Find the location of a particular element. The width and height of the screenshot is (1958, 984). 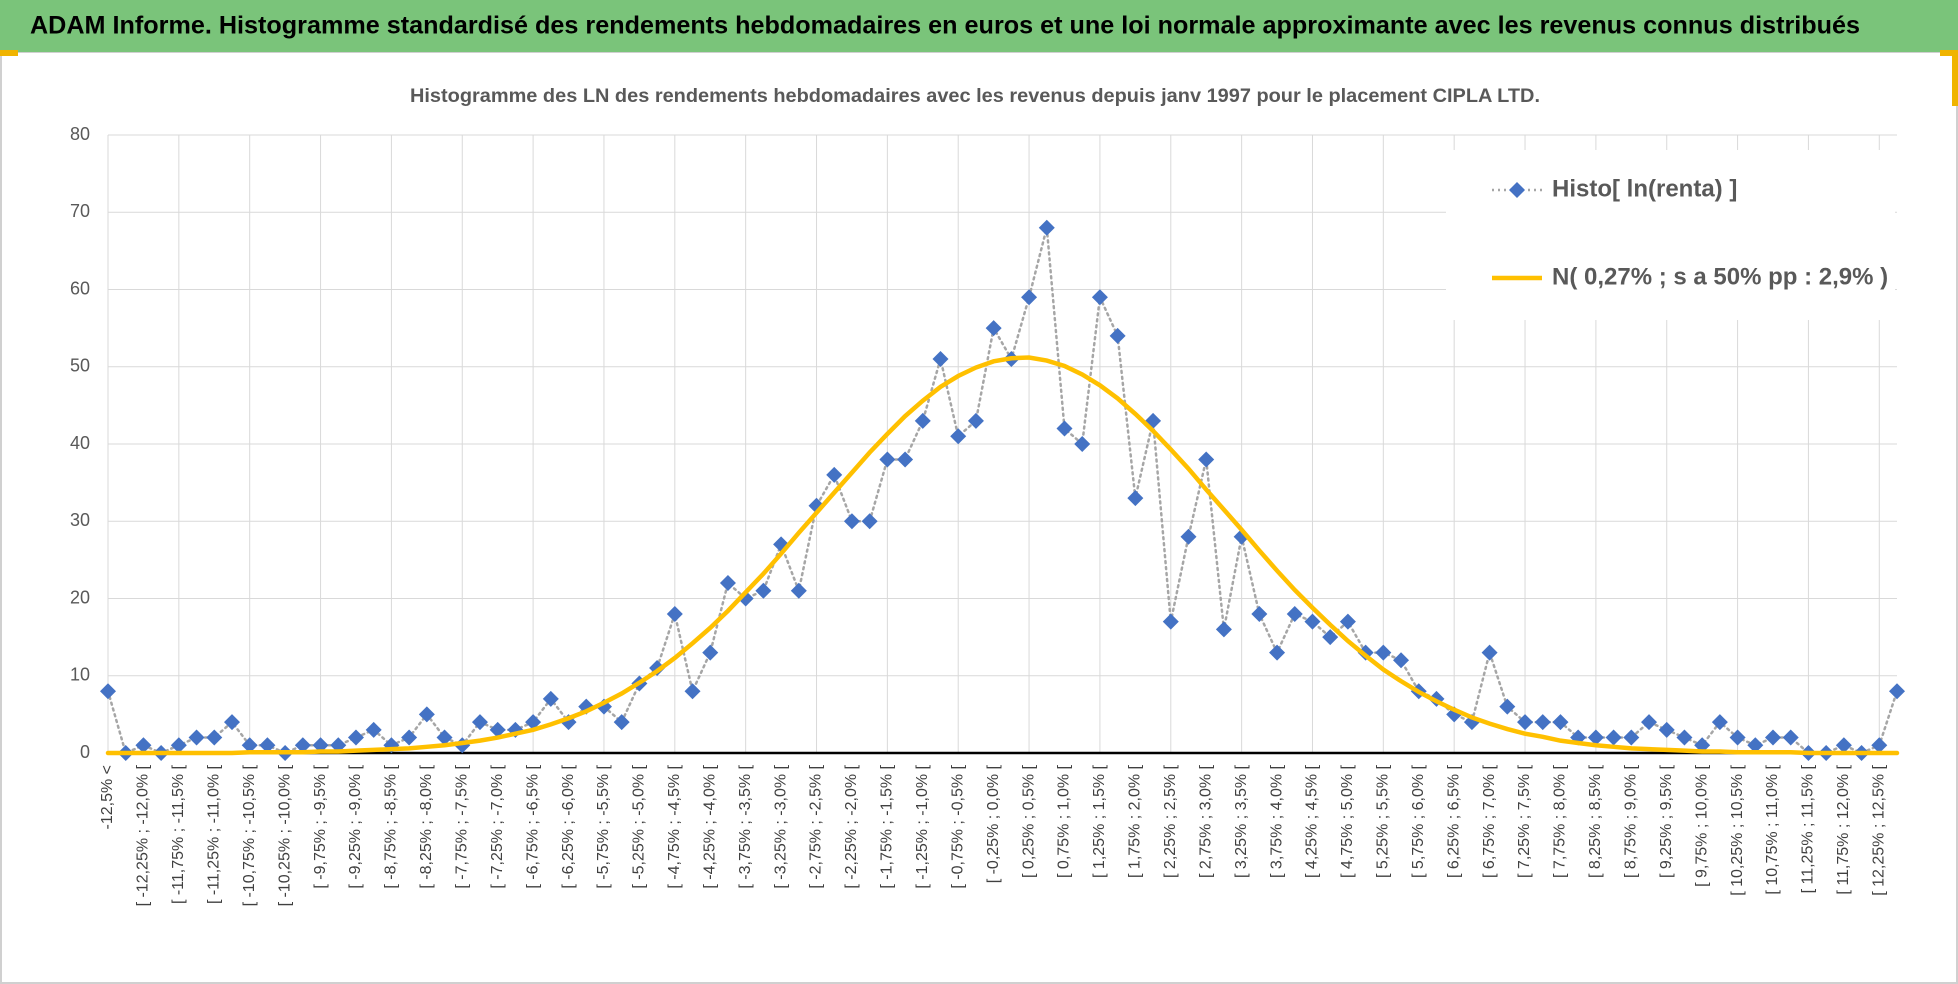

x-tick-label: [ 12,25% ; 12,5% [ is located at coordinates (1879, 829).